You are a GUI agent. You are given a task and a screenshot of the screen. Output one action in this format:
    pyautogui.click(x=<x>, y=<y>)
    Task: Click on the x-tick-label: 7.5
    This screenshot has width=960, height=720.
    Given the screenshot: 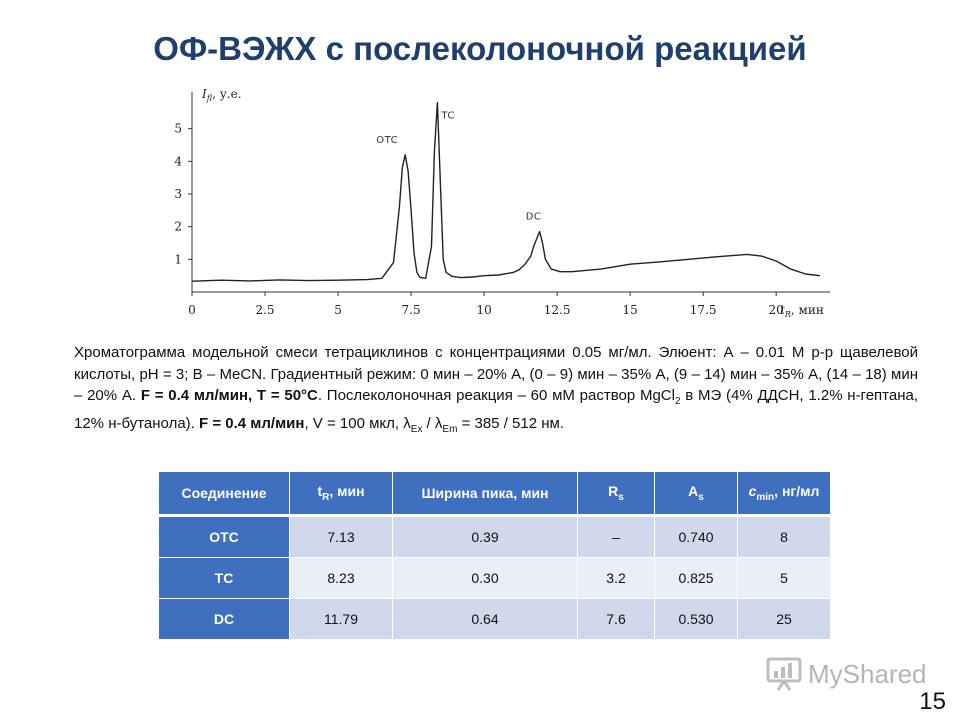 What is the action you would take?
    pyautogui.click(x=411, y=310)
    